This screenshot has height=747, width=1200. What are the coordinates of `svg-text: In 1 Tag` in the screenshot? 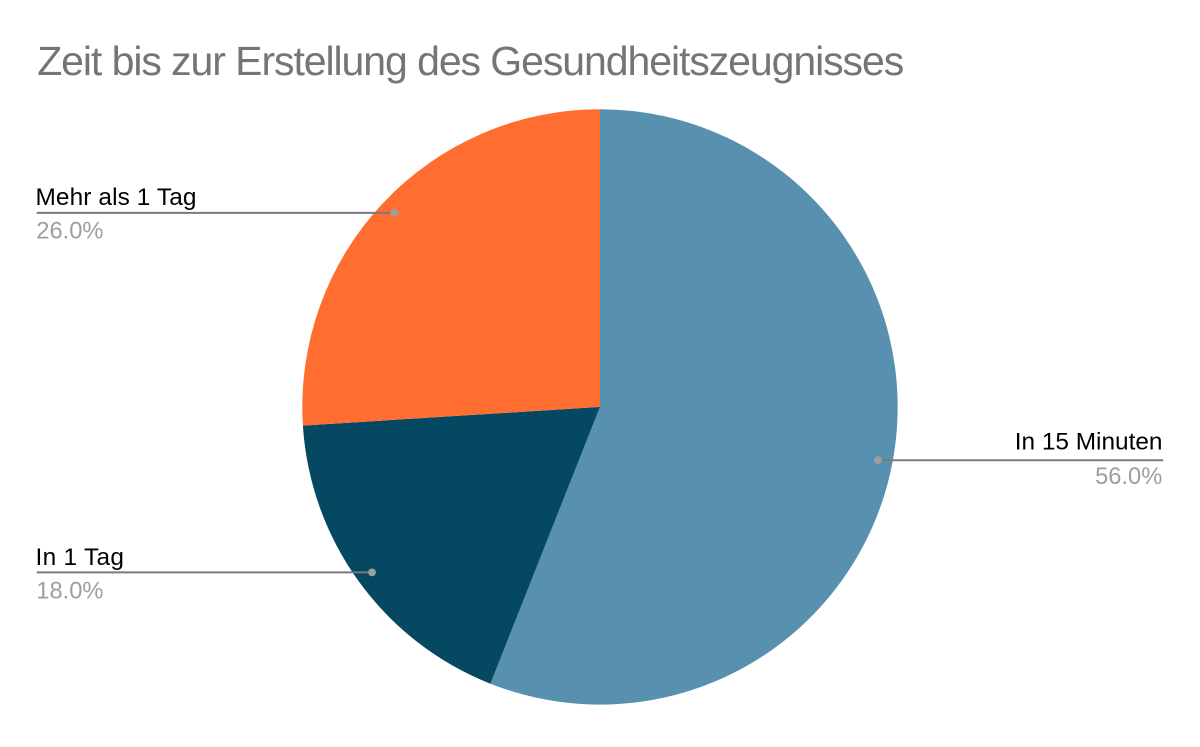 It's located at (80, 557).